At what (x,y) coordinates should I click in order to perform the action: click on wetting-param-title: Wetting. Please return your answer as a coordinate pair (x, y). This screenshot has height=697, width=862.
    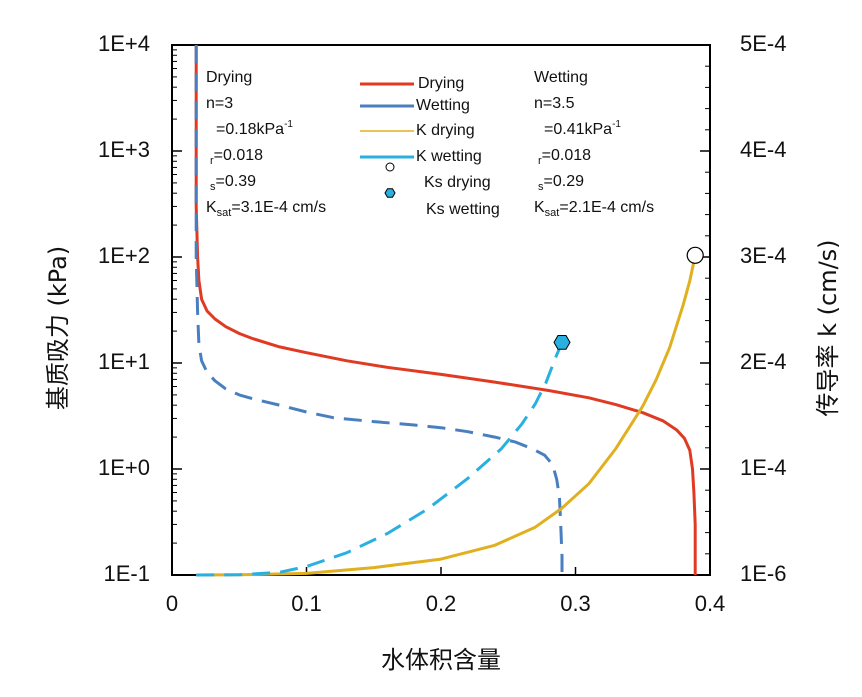
    Looking at the image, I should click on (561, 77).